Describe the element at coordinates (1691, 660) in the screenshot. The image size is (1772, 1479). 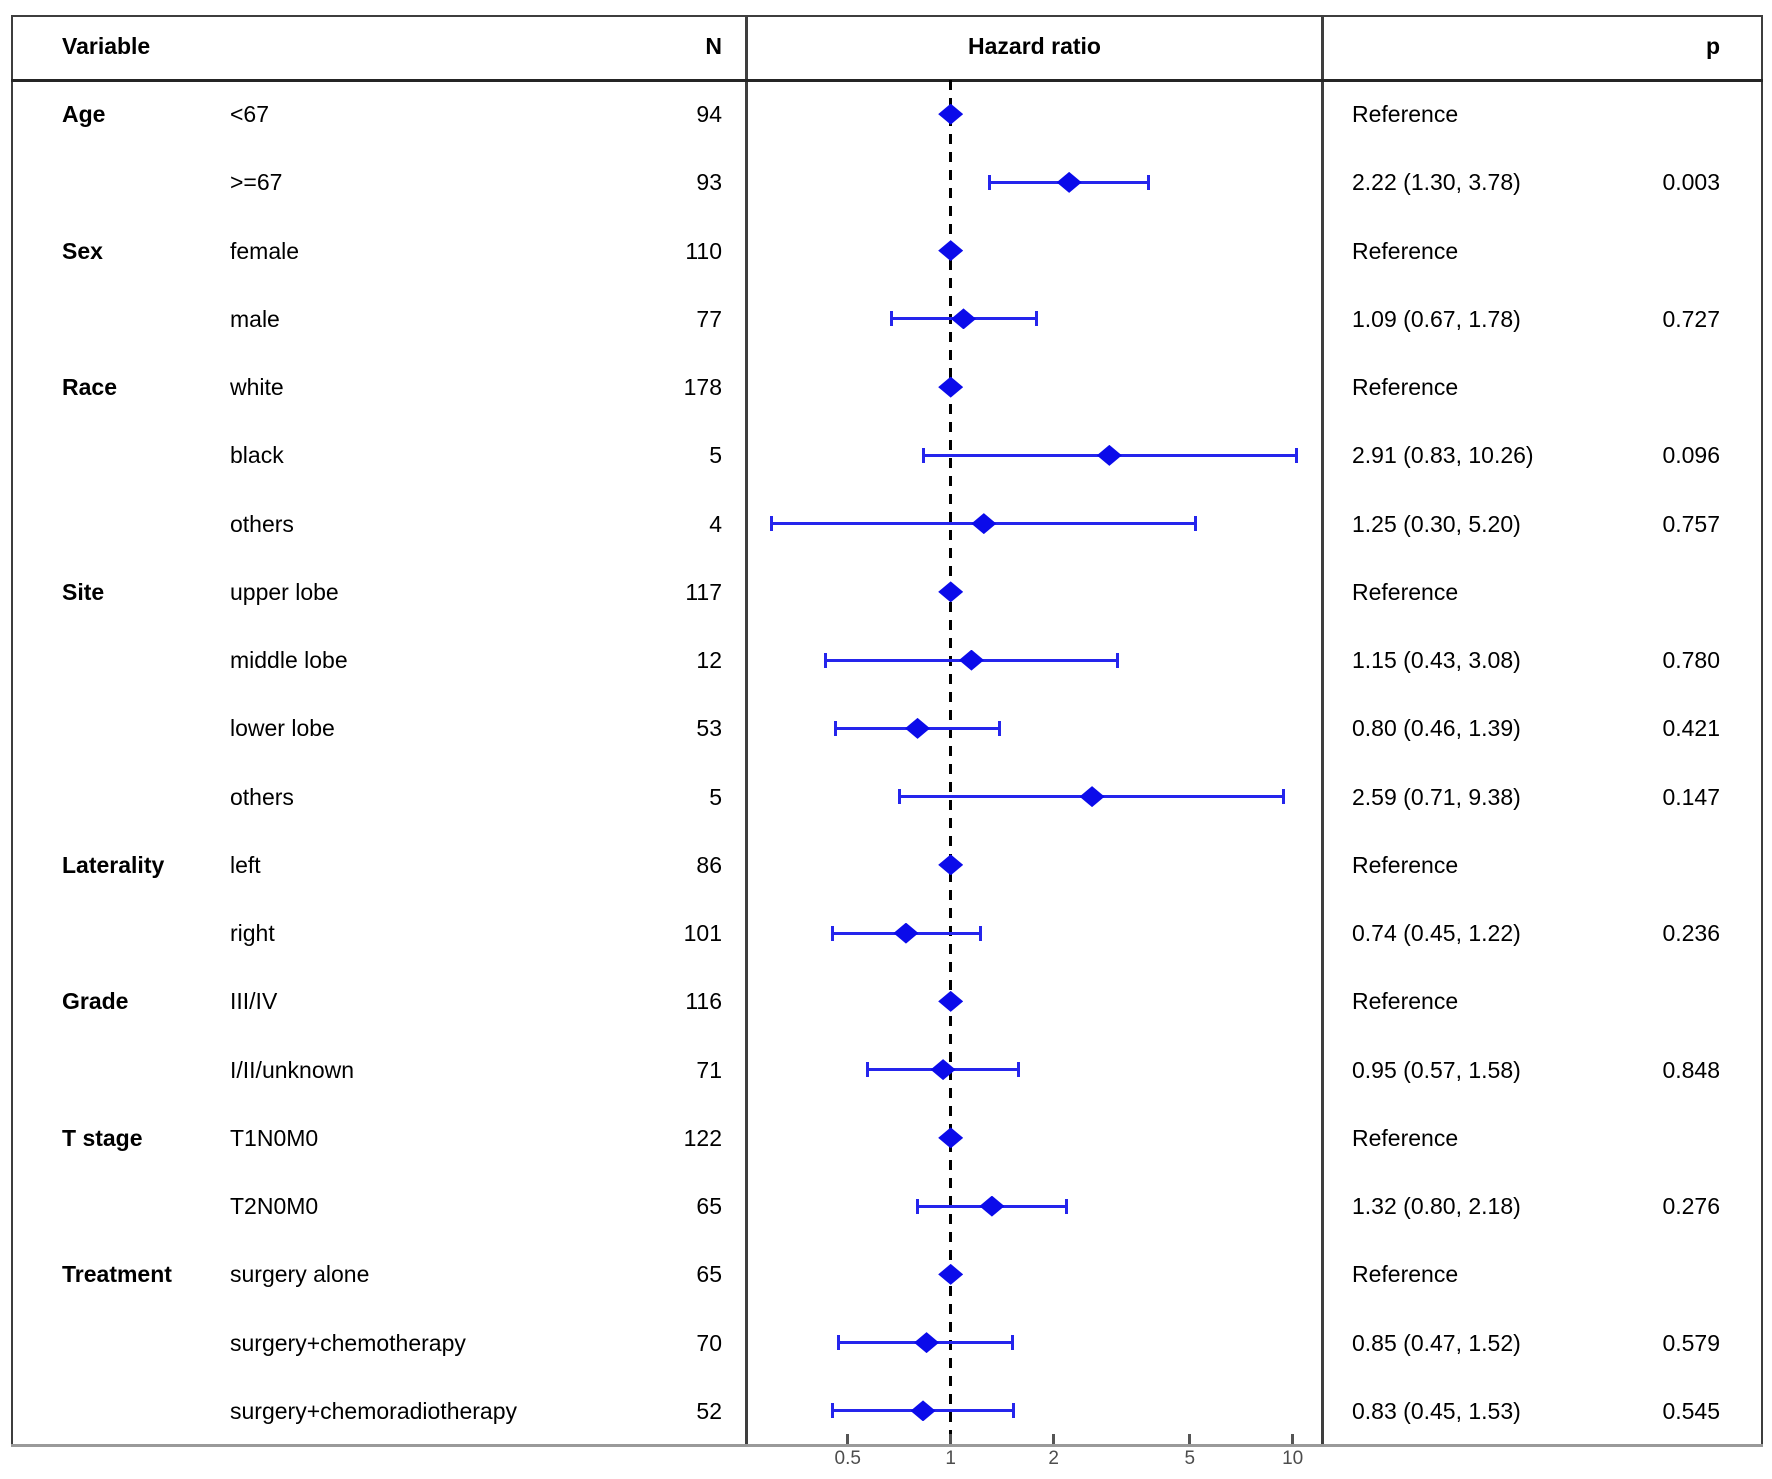
I see `row-p-value: 0.780` at that location.